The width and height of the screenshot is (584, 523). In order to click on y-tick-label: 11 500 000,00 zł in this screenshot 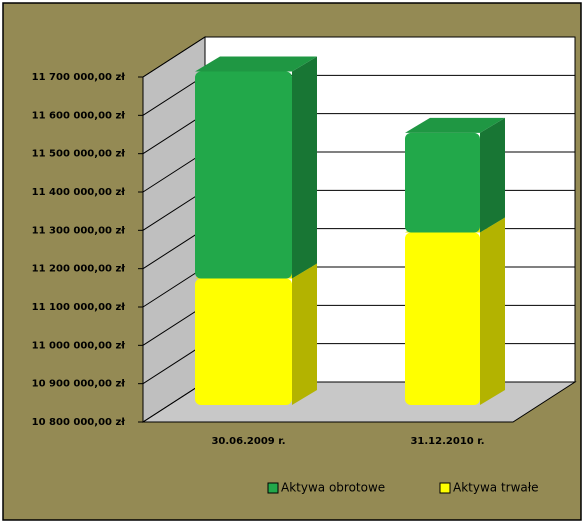, I will do `click(79, 154)`.